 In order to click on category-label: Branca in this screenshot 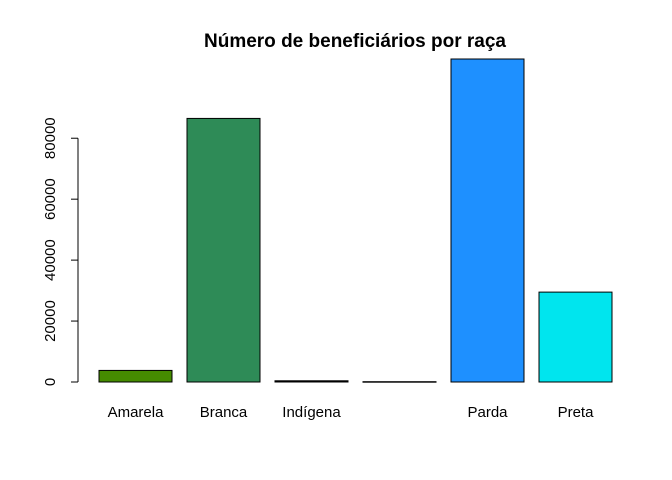, I will do `click(224, 412)`.